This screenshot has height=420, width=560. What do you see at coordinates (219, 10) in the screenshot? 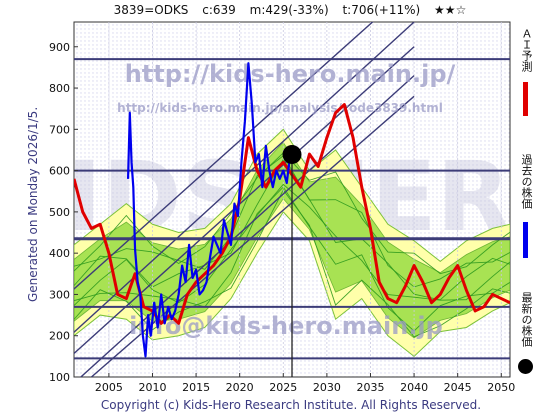
I see `current-price: c:639` at bounding box center [219, 10].